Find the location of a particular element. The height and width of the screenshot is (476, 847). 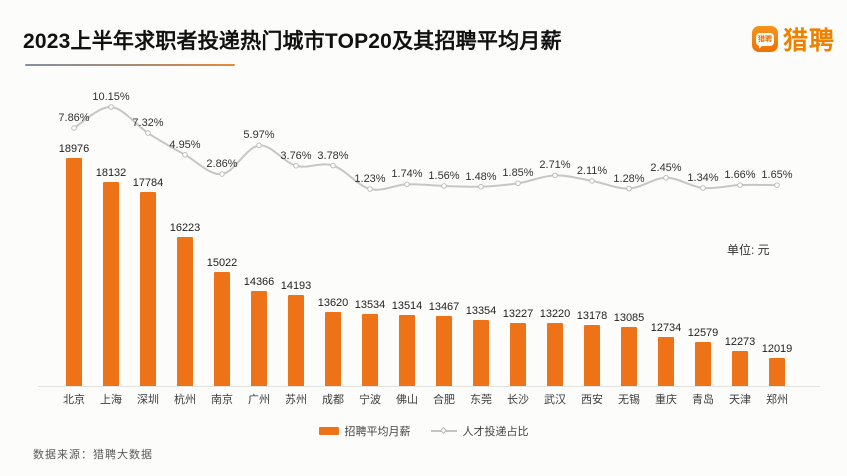

line-point-label: 1.66% is located at coordinates (740, 175).